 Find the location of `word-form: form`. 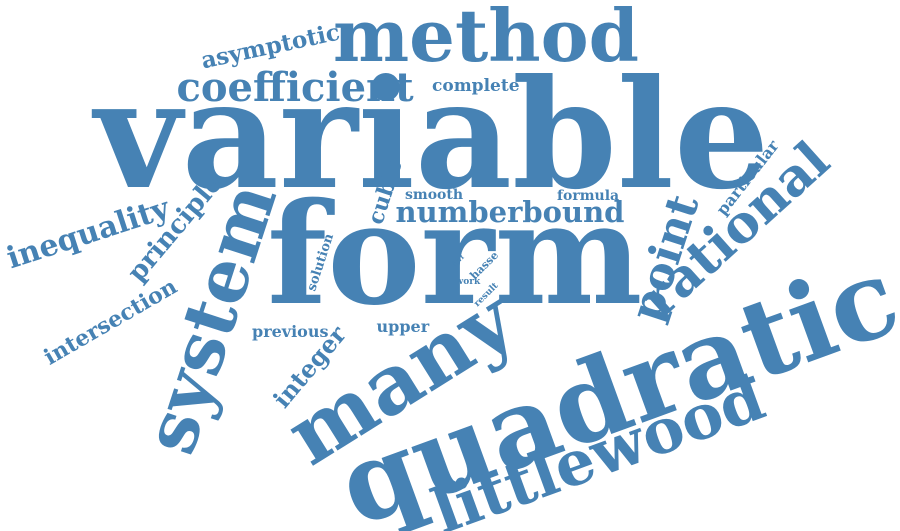

word-form: form is located at coordinates (455, 255).